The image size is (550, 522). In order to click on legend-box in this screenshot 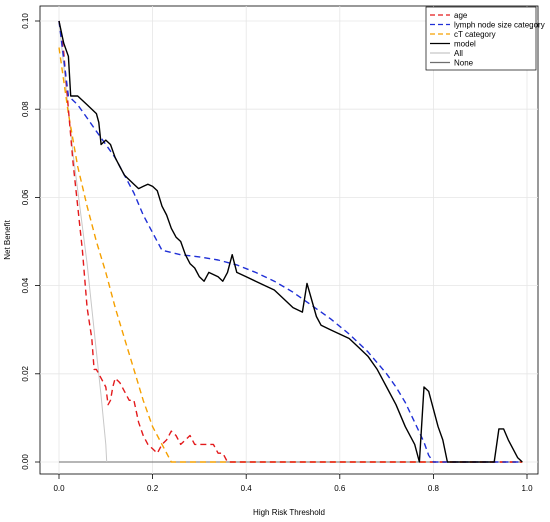, I will do `click(481, 38)`.